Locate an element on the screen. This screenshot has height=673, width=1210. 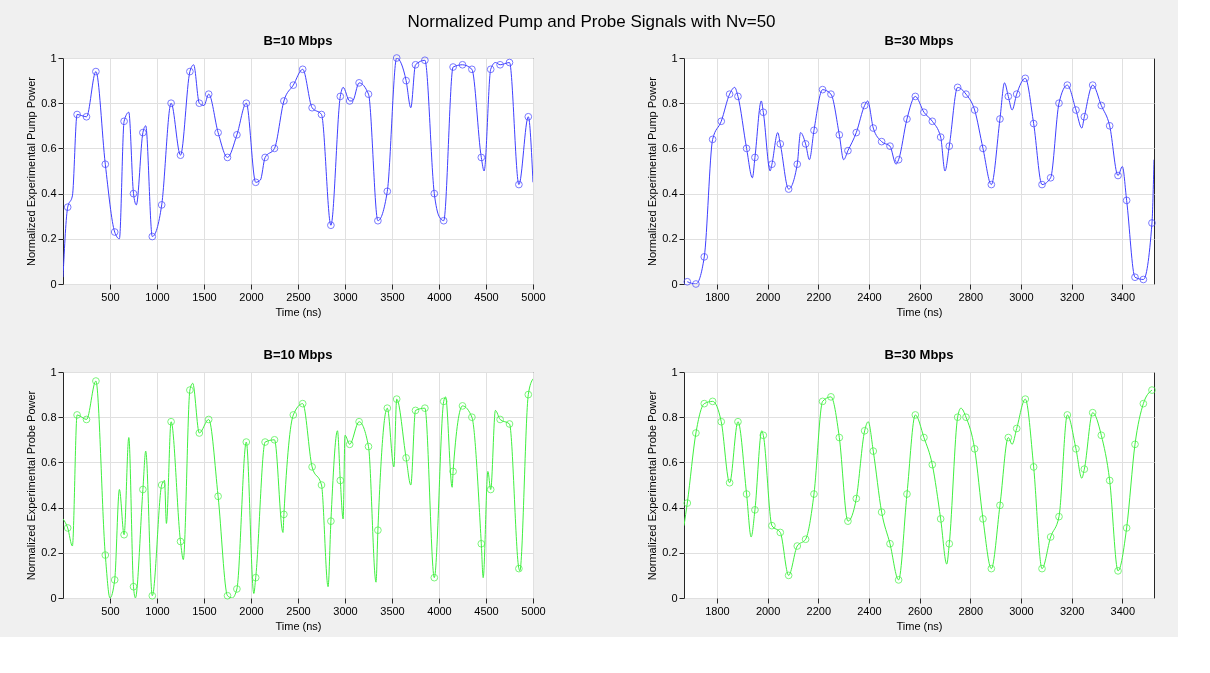
chart-title: B=10 Mbps is located at coordinates (298, 40).